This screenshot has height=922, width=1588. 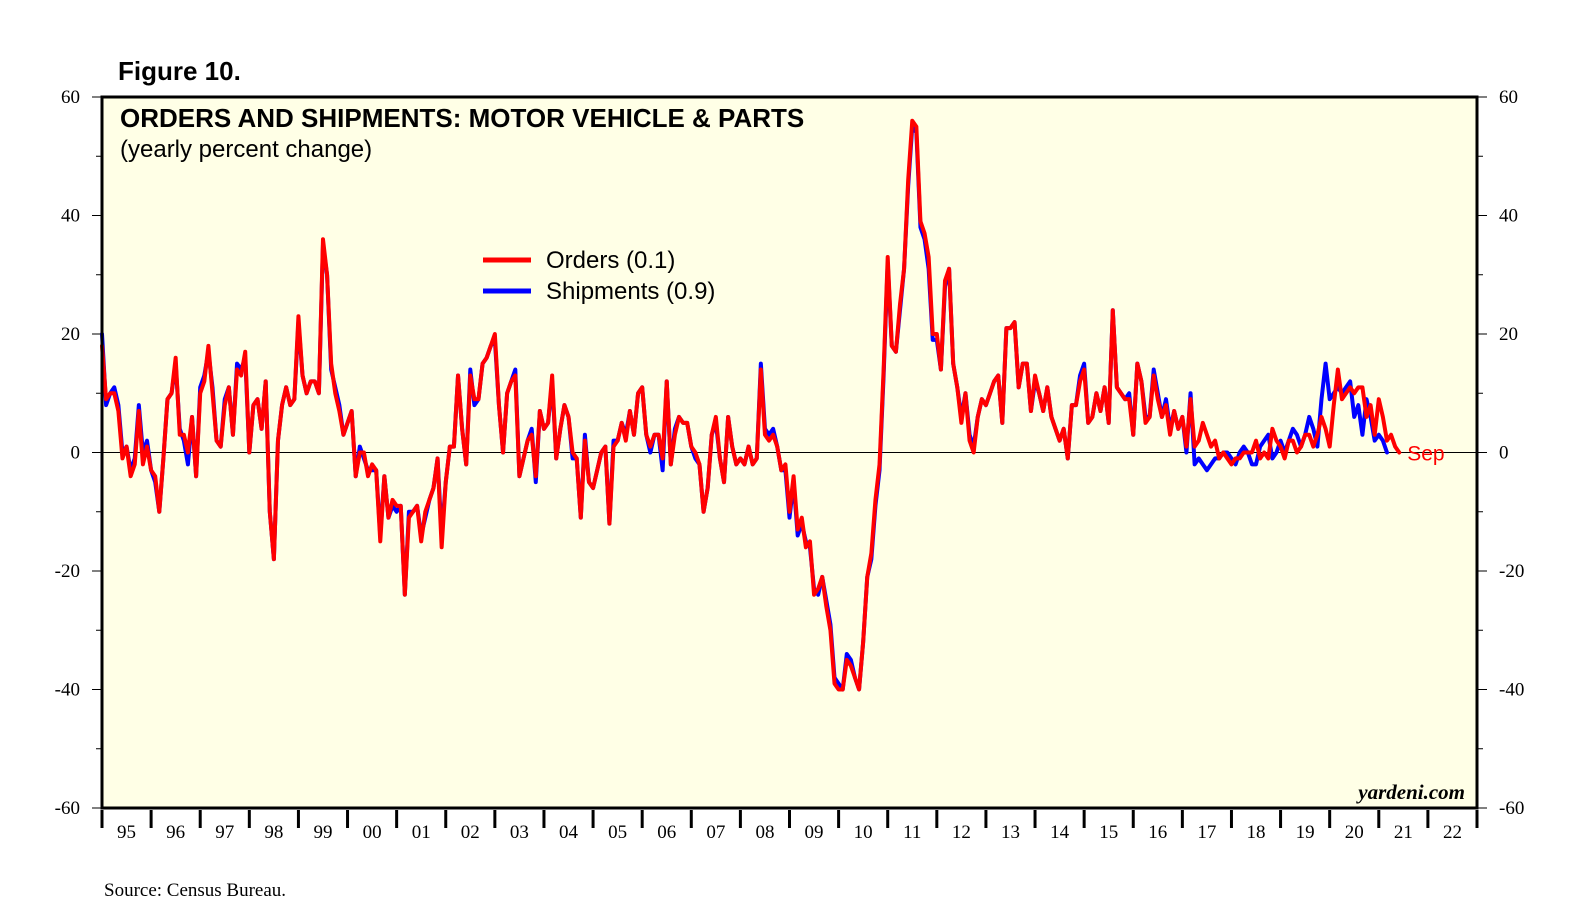 I want to click on y-axis-left: -60 -40 -20 0 20 40 60, so click(x=78, y=453).